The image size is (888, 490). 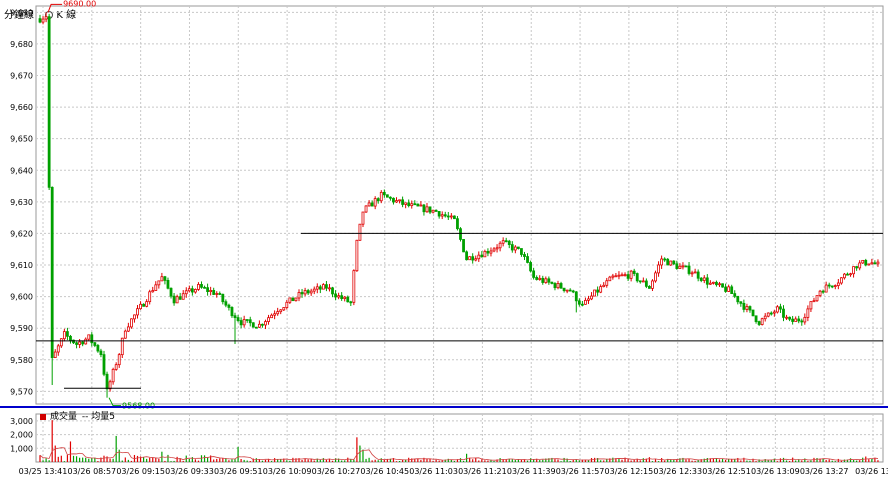 What do you see at coordinates (21, 421) in the screenshot?
I see `volume-y-tick-label: 3,000` at bounding box center [21, 421].